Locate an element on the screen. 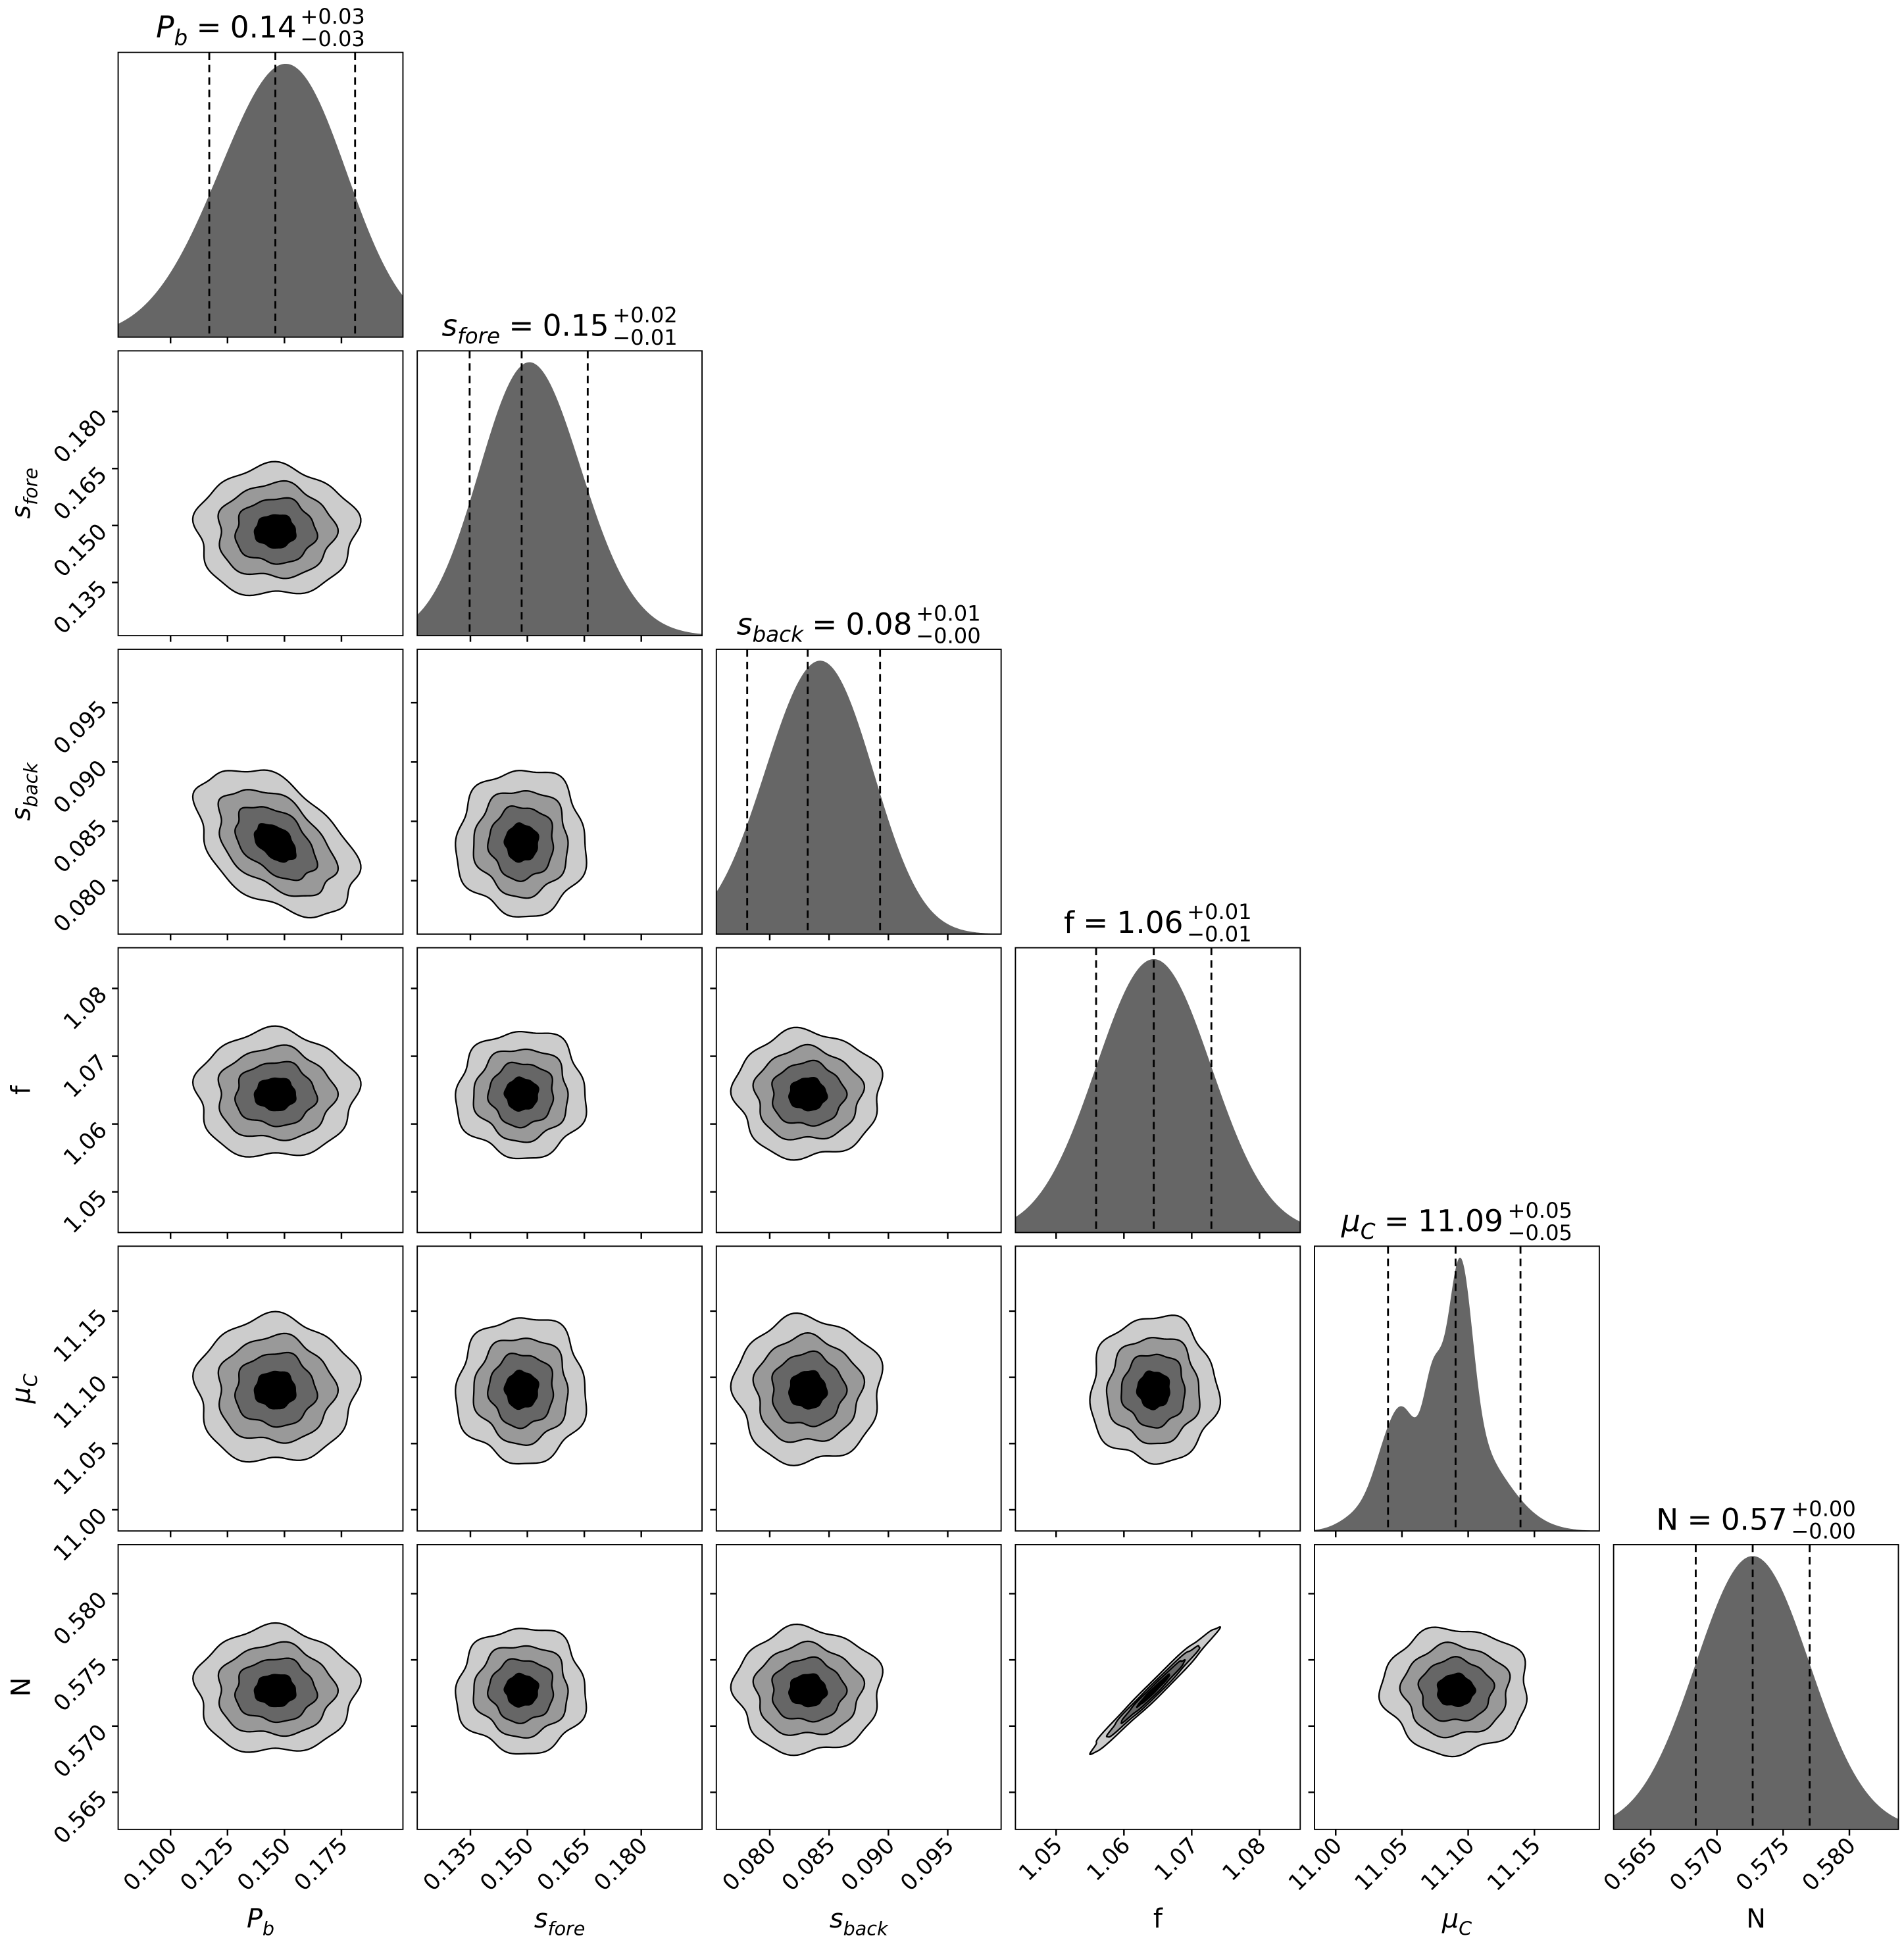 This screenshot has width=1904, height=1944. panel-title-f: f = 1.06 +0.01−0.01 is located at coordinates (1158, 923).